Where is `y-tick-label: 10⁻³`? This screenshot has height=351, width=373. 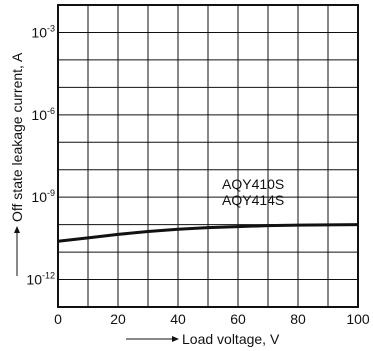
y-tick-label: 10⁻³ is located at coordinates (43, 31).